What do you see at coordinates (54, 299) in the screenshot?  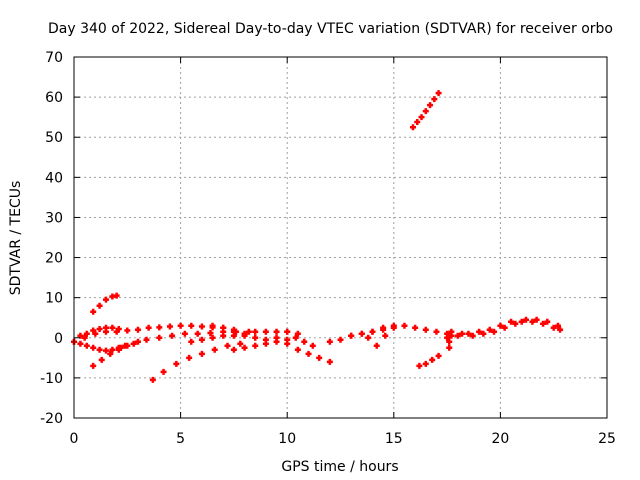 I see `y-tick-label: 10` at bounding box center [54, 299].